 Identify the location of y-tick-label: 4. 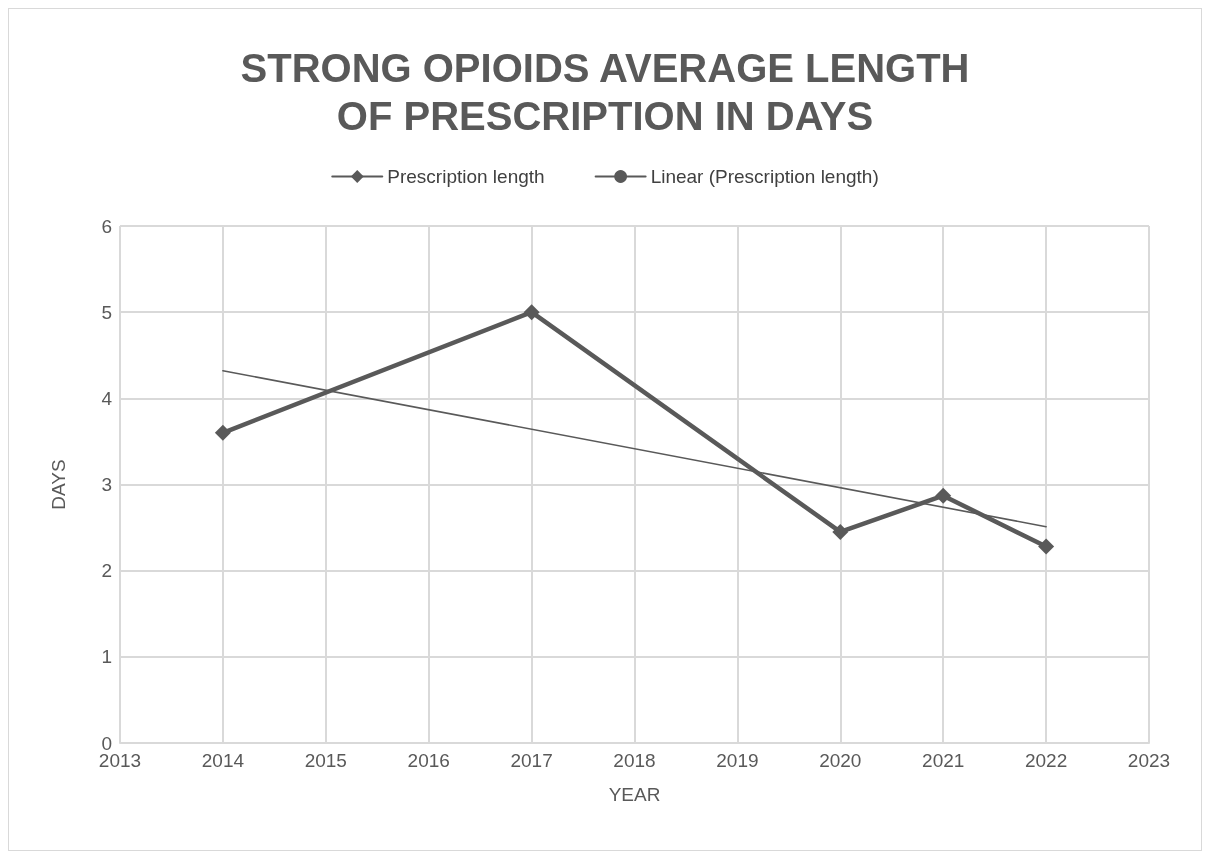
(107, 398).